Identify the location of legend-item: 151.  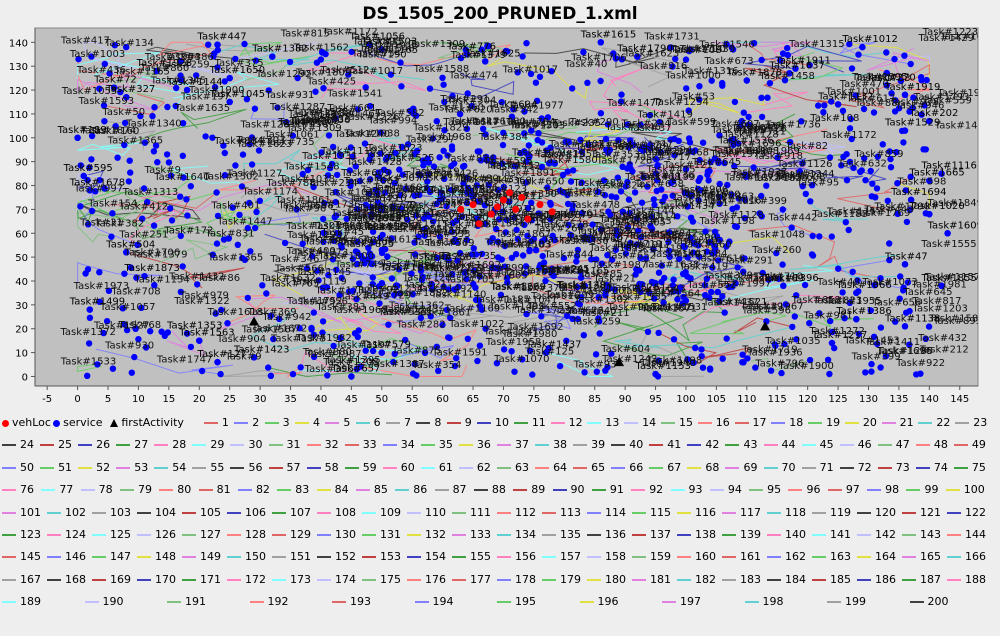
(291, 557).